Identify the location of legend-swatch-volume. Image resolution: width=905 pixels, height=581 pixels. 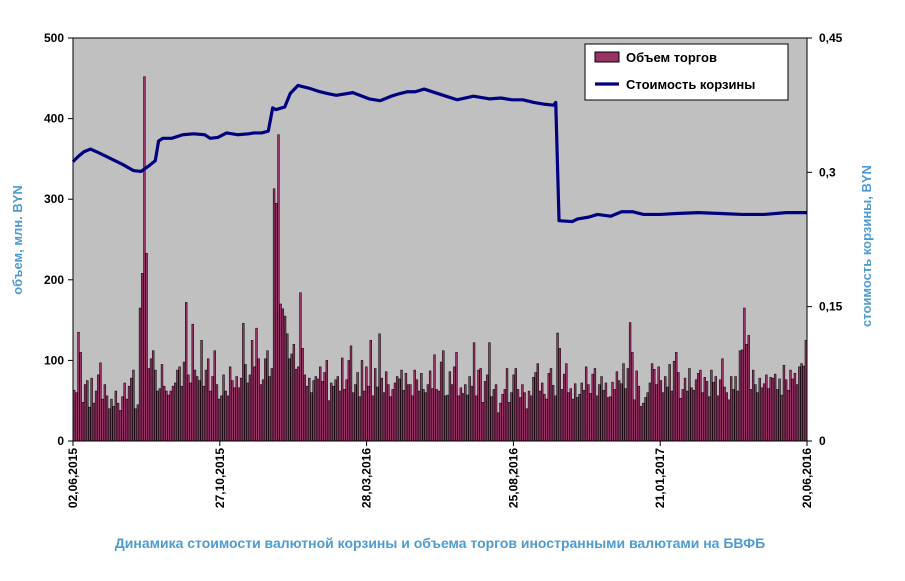
(607, 57).